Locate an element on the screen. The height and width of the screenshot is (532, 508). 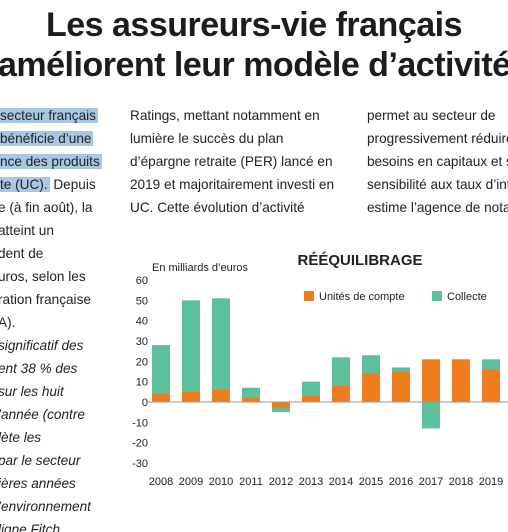
article-col1-line-text: atteint un is located at coordinates (27, 230).